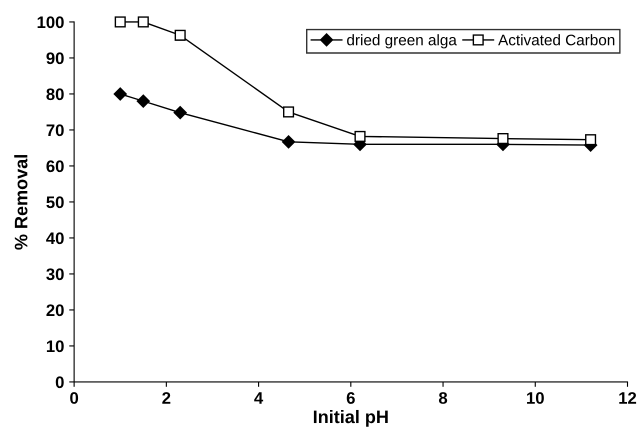 Image resolution: width=639 pixels, height=439 pixels. Describe the element at coordinates (55, 274) in the screenshot. I see `y-tick-label: 30` at that location.